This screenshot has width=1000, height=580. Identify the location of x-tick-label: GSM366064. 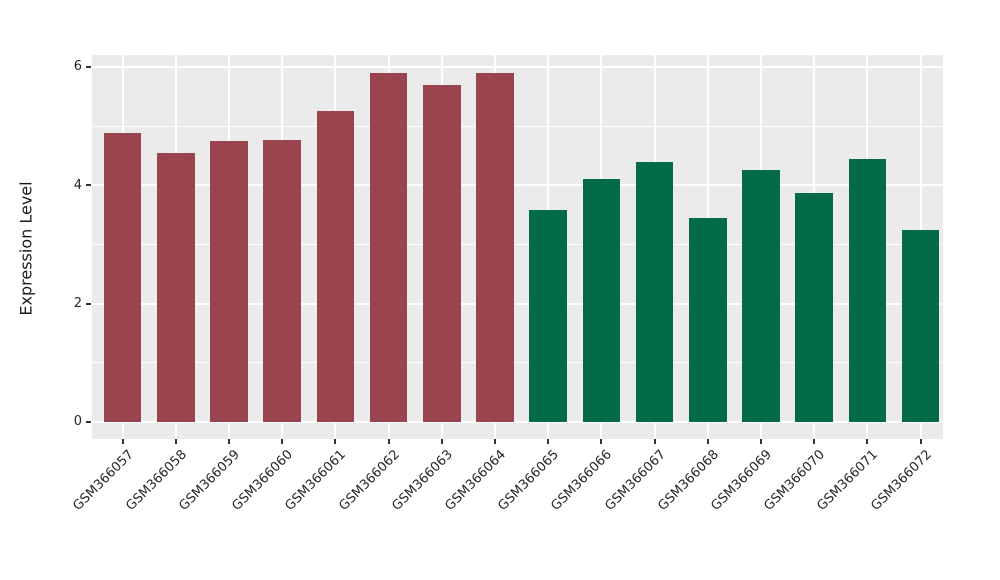
(475, 480).